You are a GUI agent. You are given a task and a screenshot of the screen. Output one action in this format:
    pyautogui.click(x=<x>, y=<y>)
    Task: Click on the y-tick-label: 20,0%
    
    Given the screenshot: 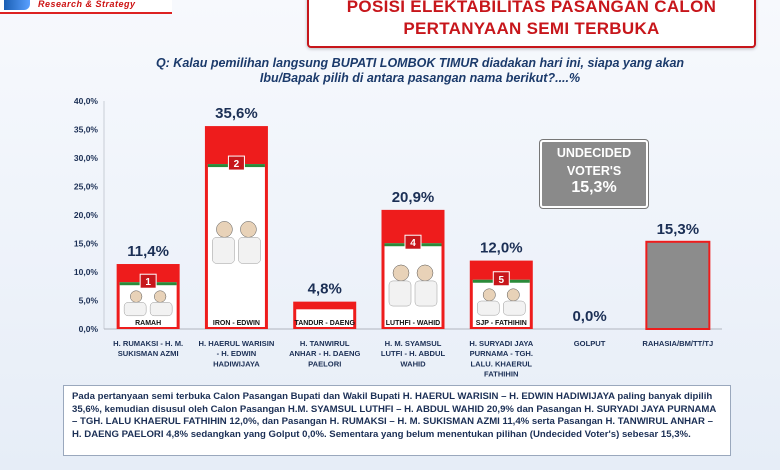 What is the action you would take?
    pyautogui.click(x=86, y=215)
    